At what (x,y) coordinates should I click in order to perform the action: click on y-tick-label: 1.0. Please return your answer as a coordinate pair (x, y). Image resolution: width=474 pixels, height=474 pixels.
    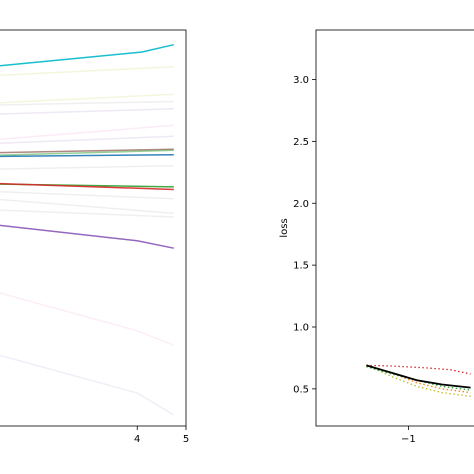
    Looking at the image, I should click on (301, 328).